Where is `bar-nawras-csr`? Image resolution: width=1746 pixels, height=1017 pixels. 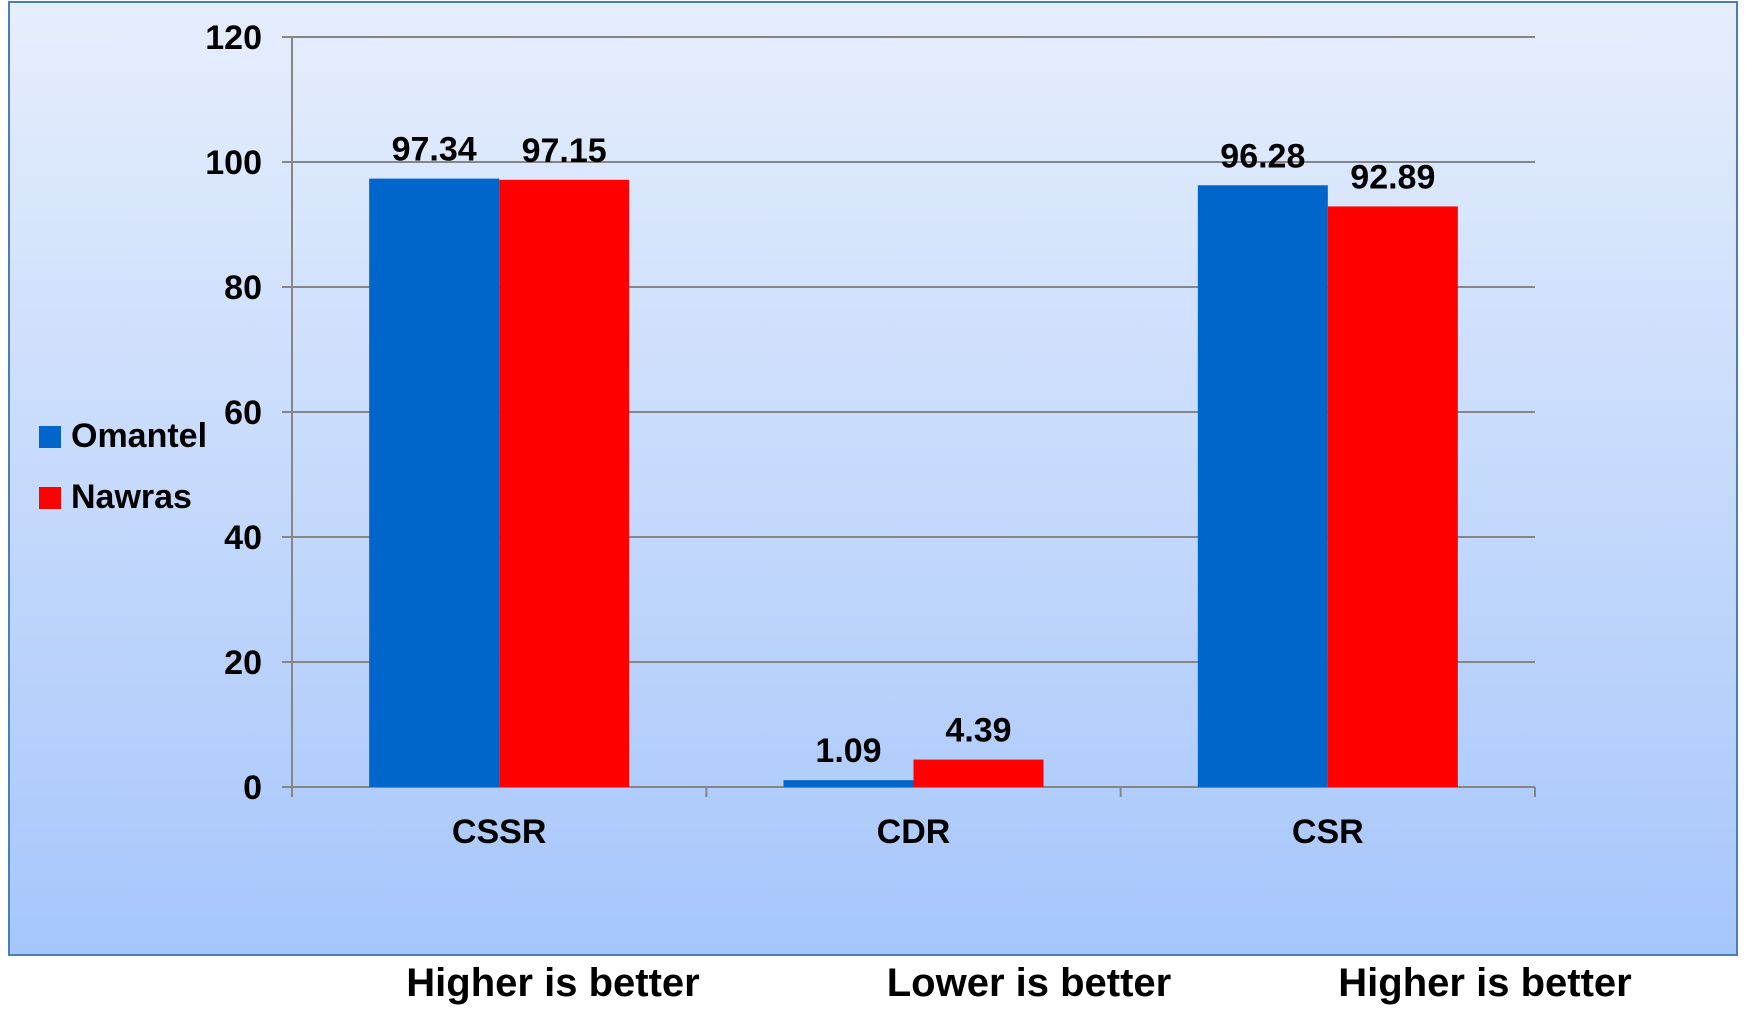
bar-nawras-csr is located at coordinates (1392, 496).